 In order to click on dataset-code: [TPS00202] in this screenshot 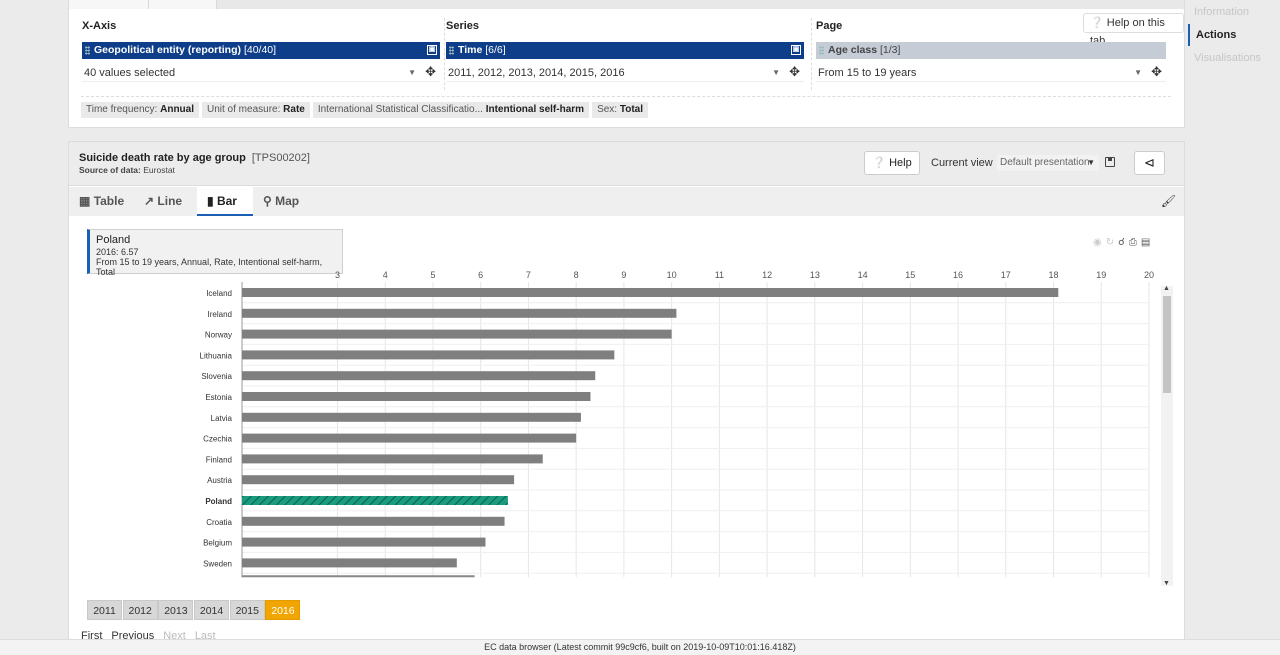, I will do `click(280, 158)`.